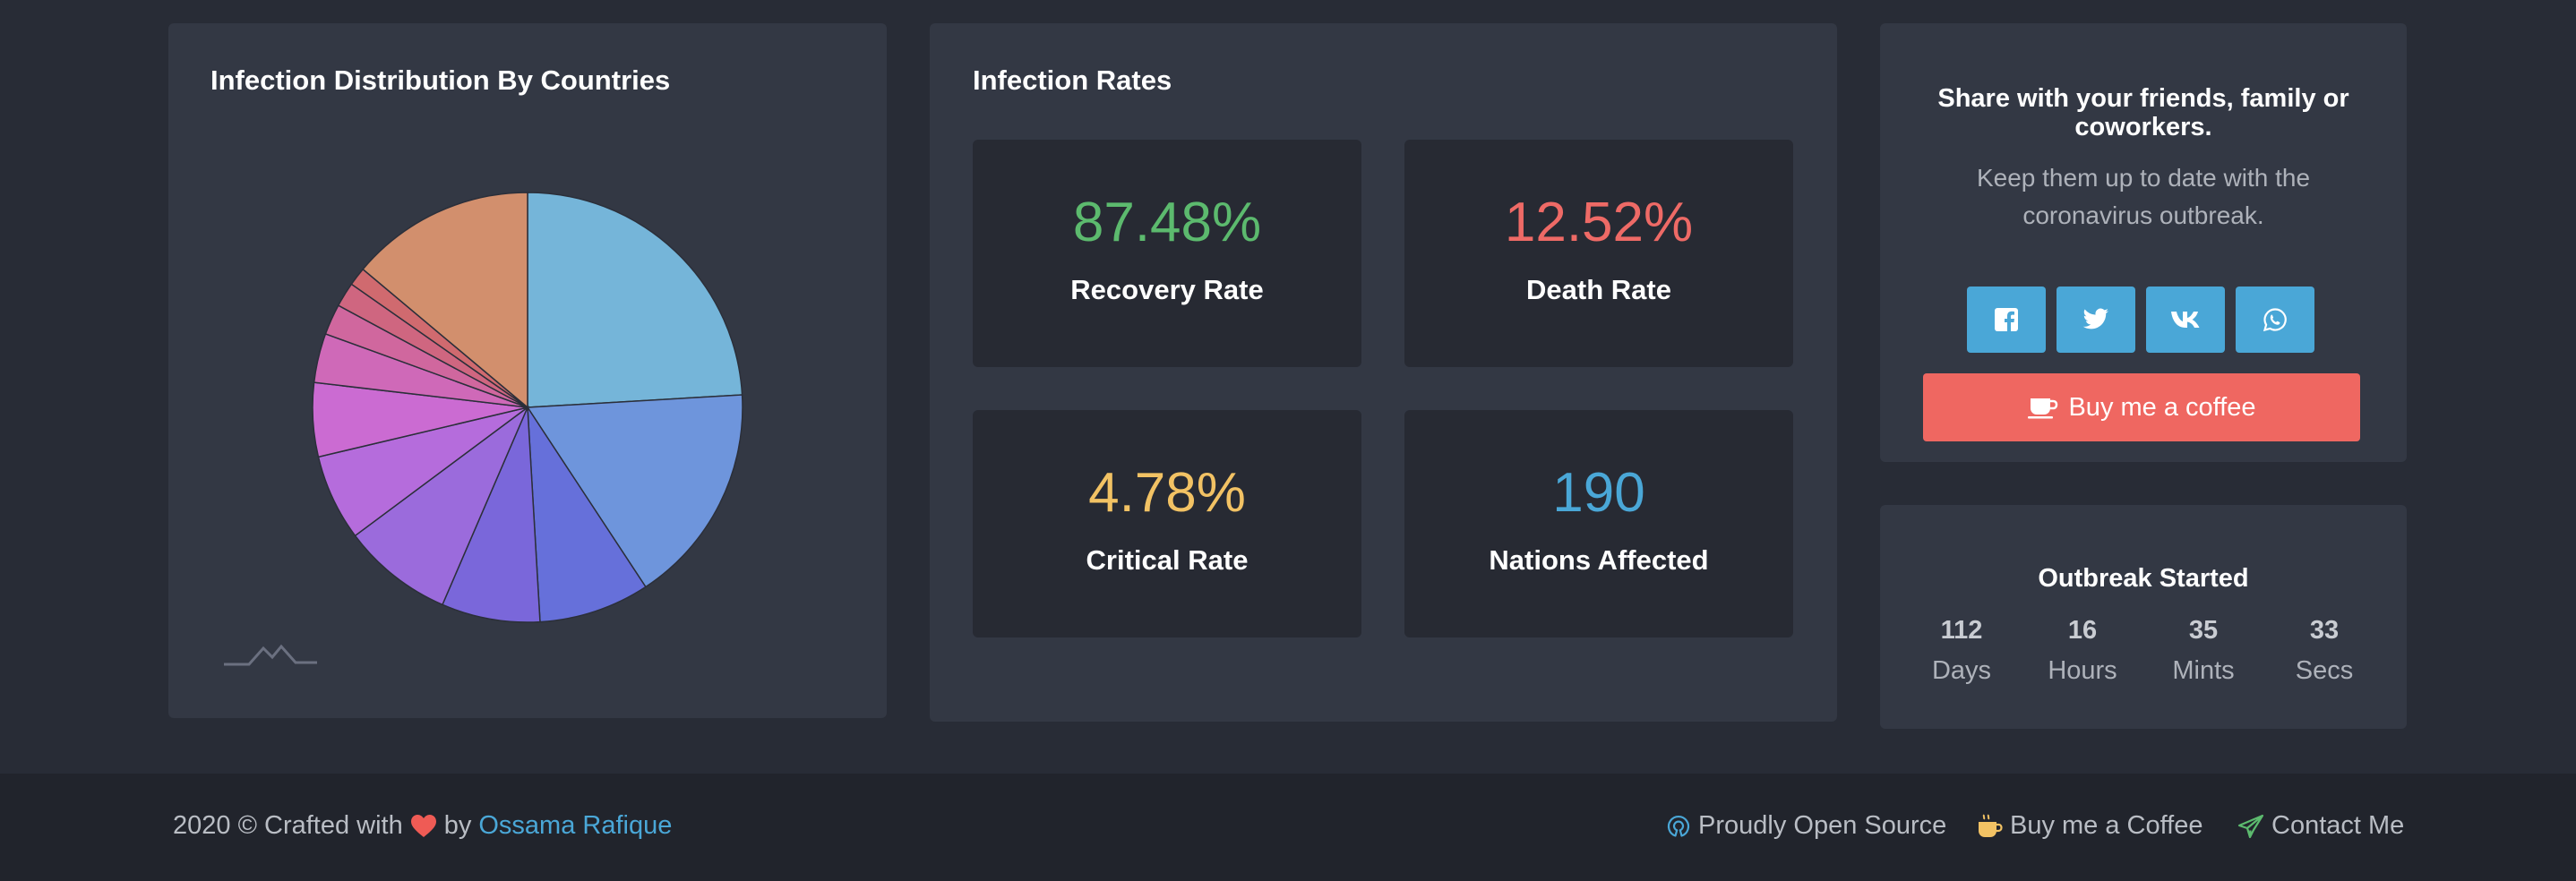 The image size is (2576, 881). What do you see at coordinates (1678, 826) in the screenshot?
I see `open-source-icon` at bounding box center [1678, 826].